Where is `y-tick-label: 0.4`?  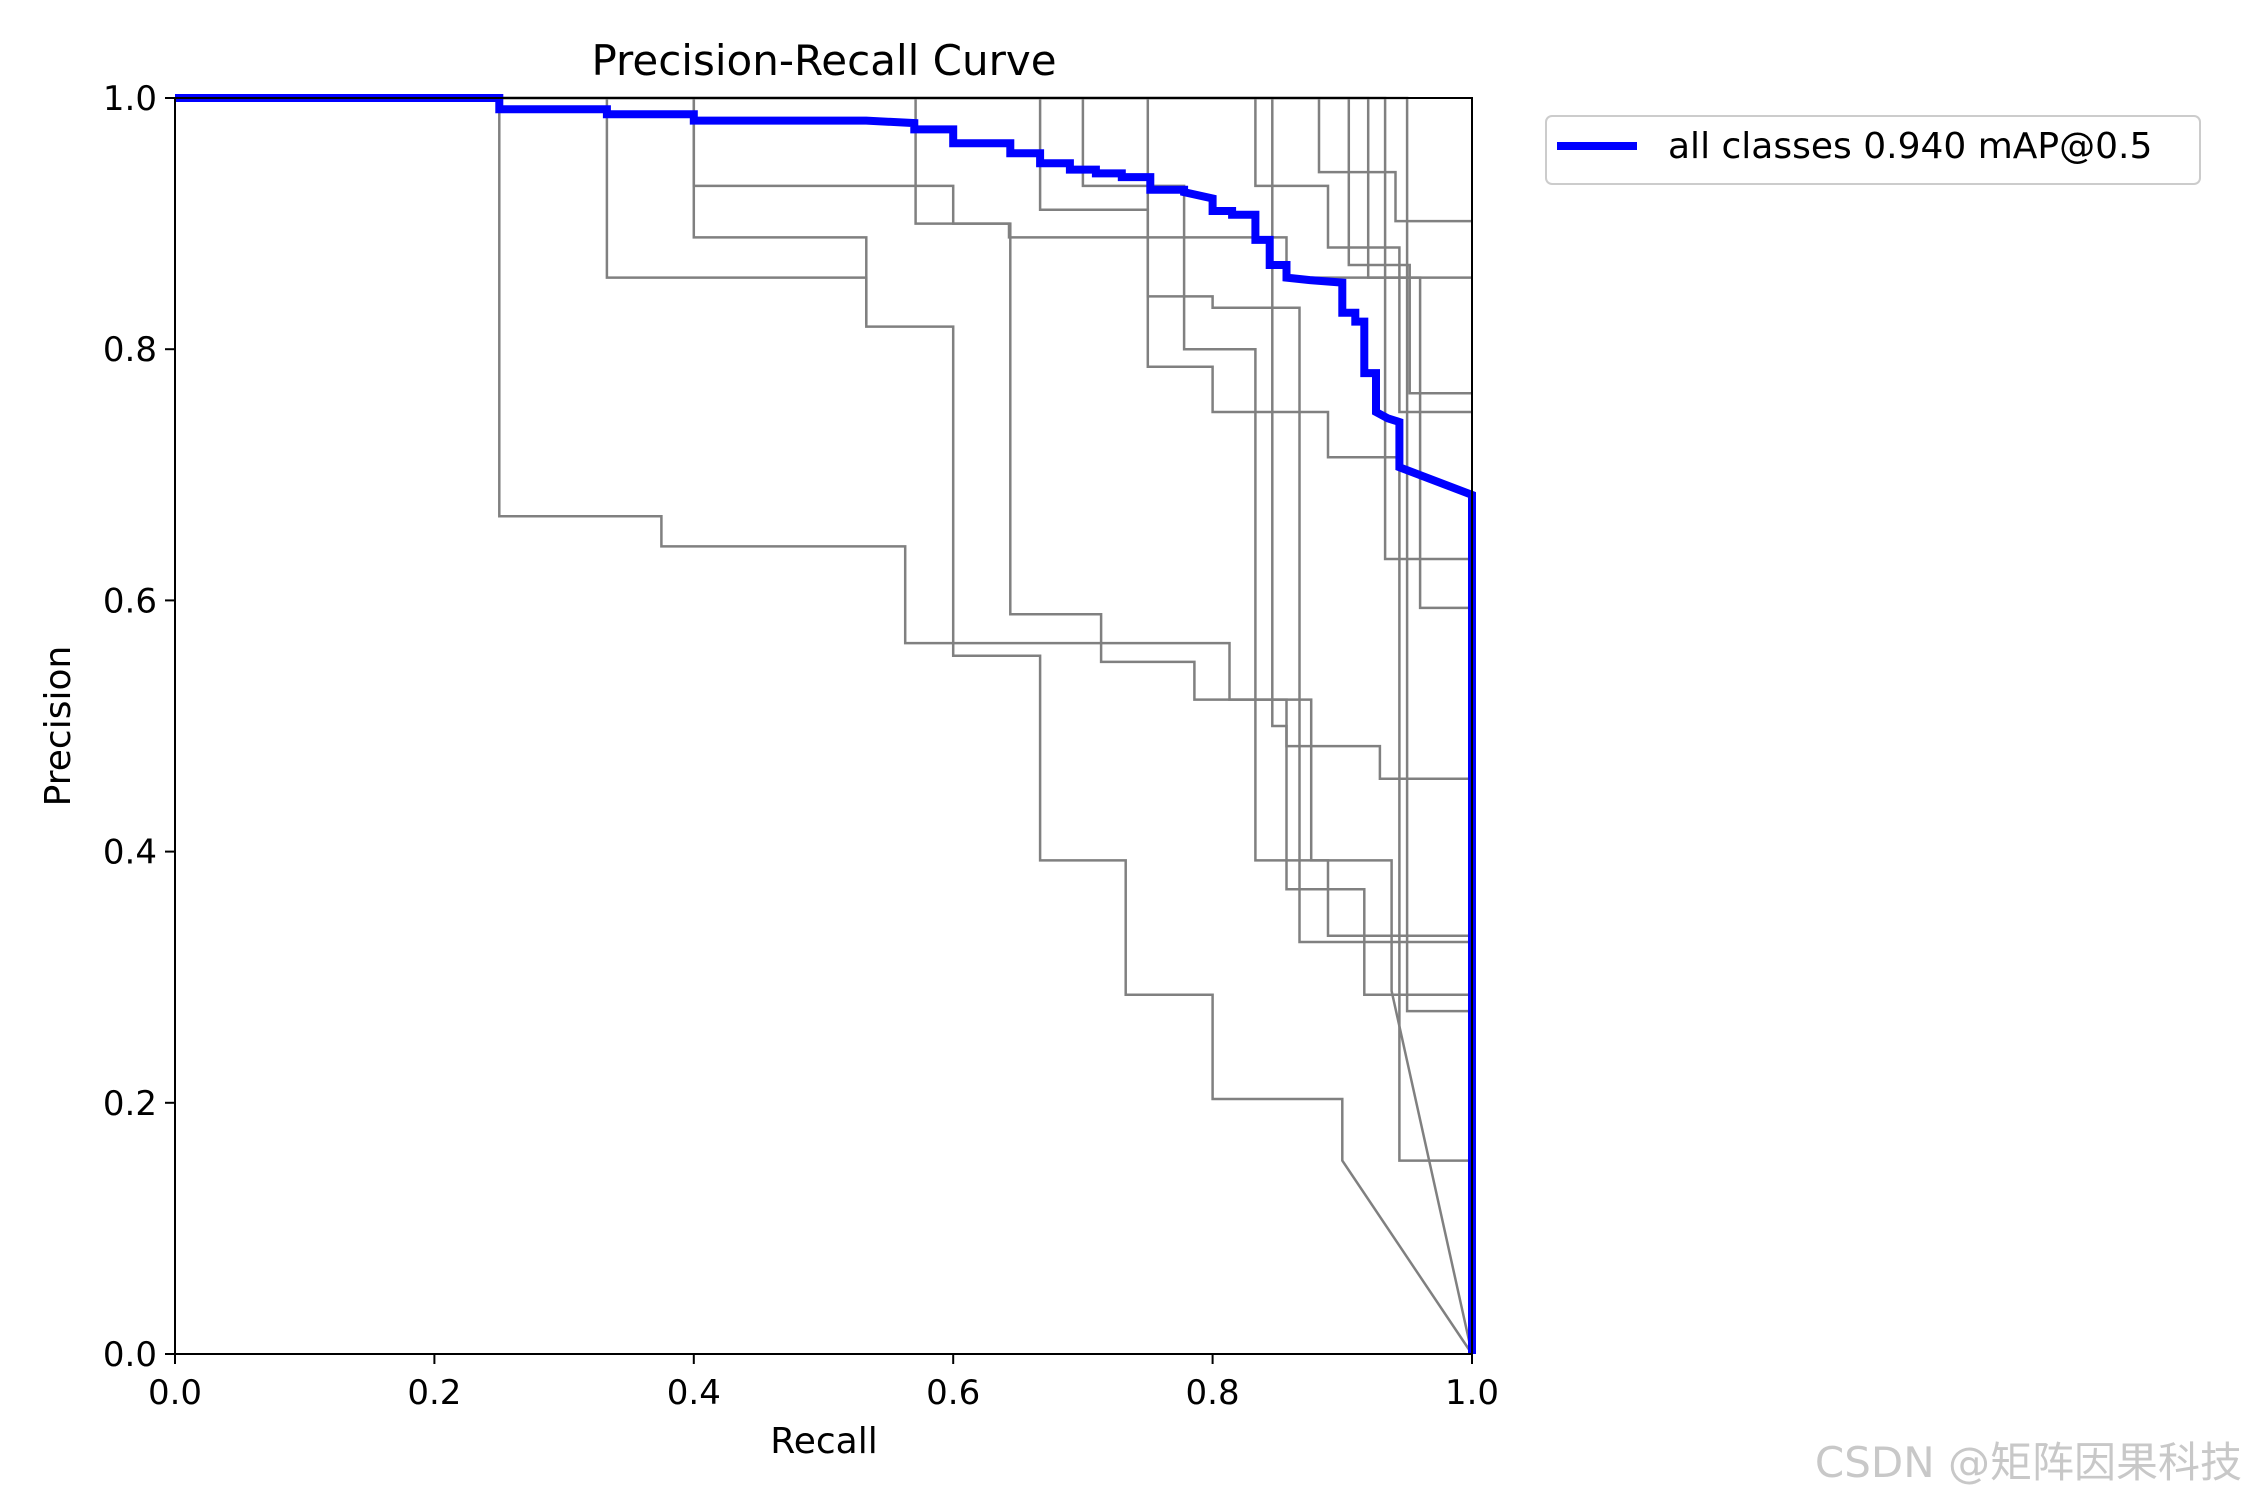 y-tick-label: 0.4 is located at coordinates (130, 853).